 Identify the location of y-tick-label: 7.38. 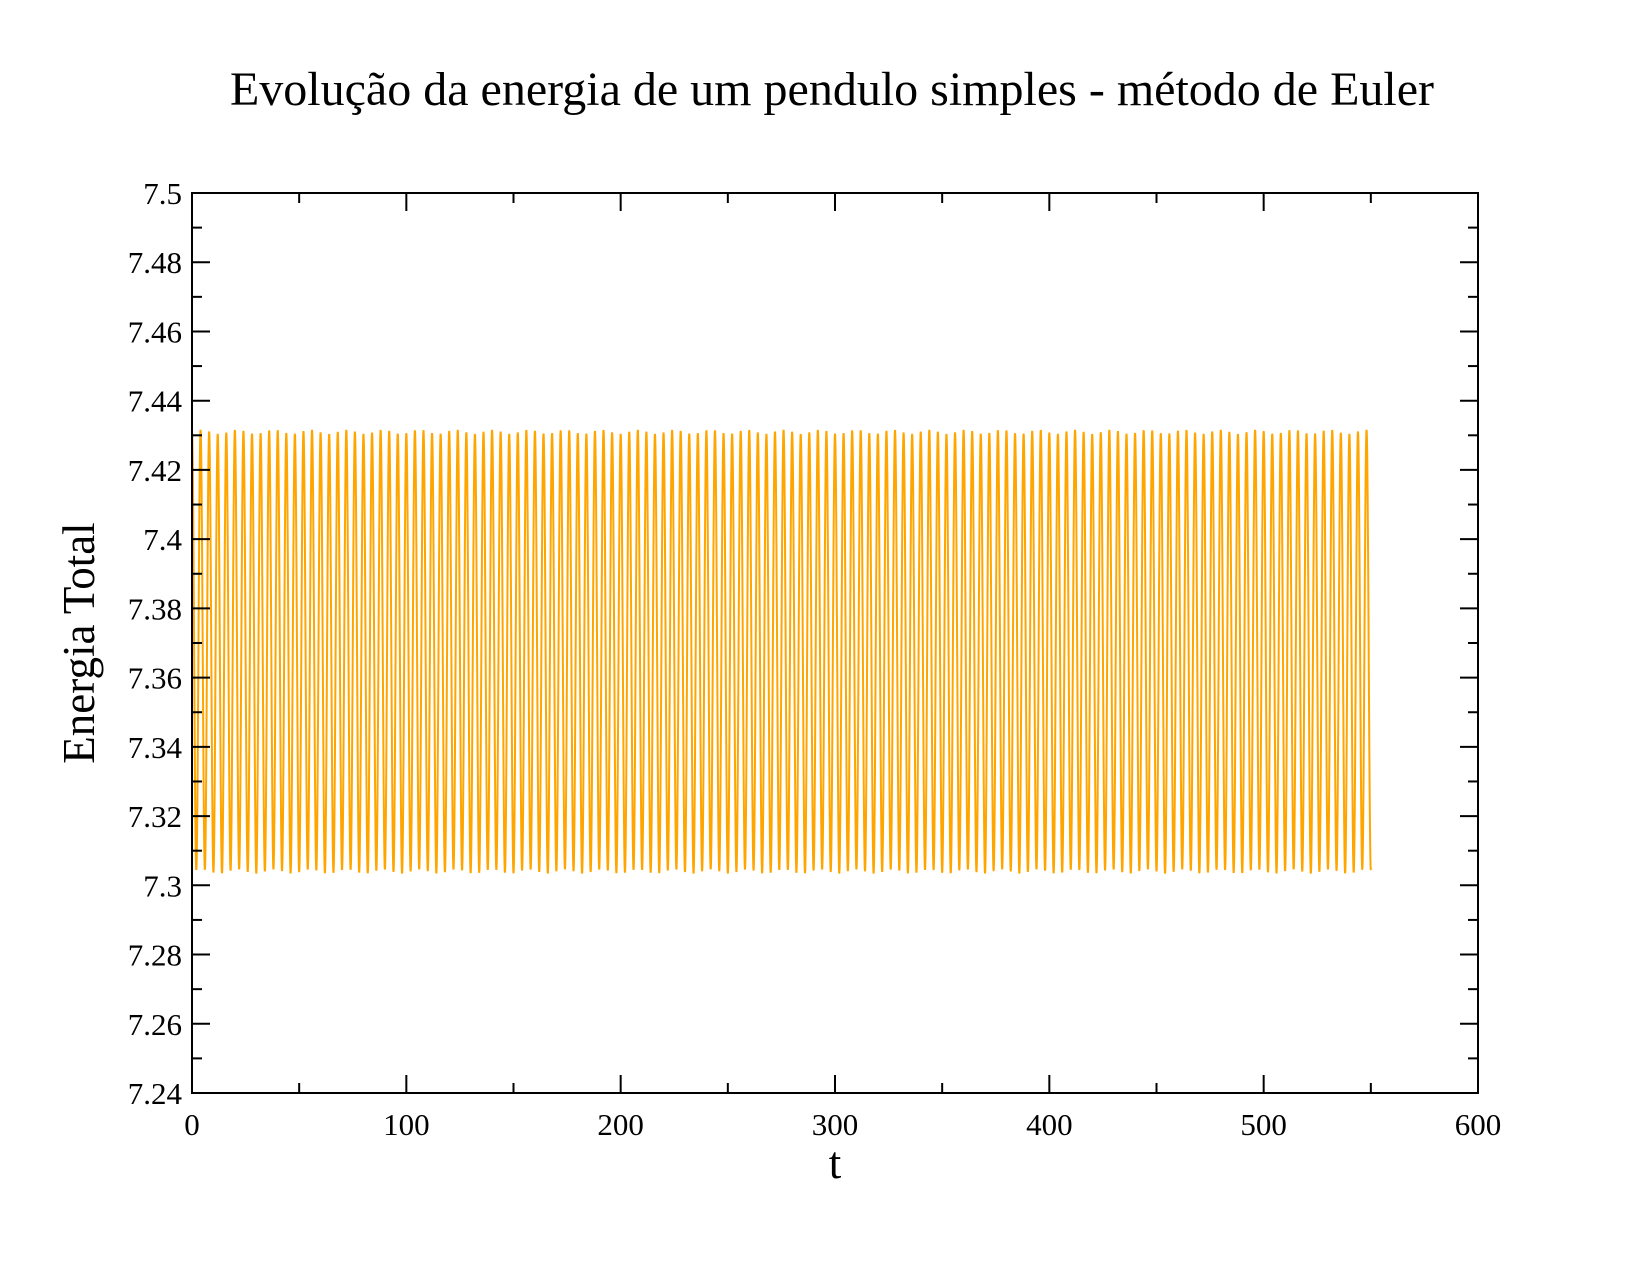
(155, 608).